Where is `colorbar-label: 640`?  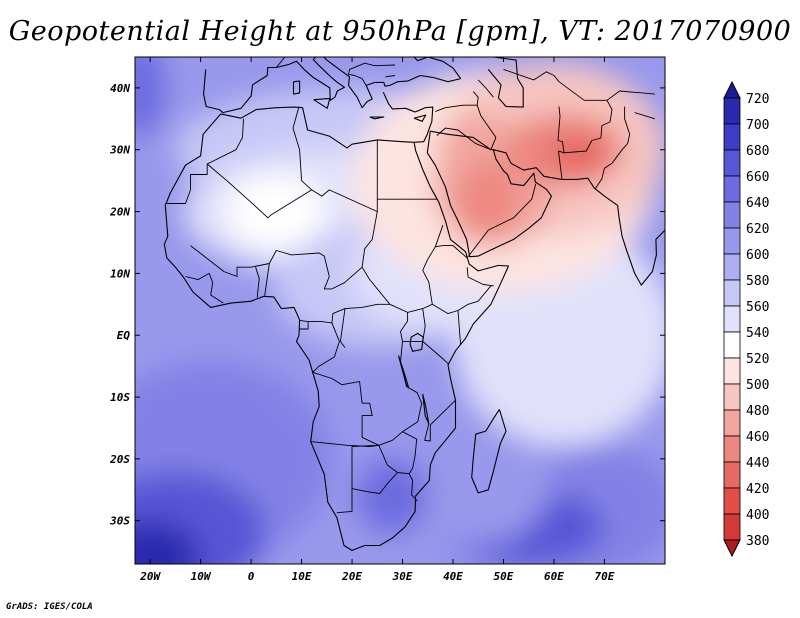 colorbar-label: 640 is located at coordinates (757, 203).